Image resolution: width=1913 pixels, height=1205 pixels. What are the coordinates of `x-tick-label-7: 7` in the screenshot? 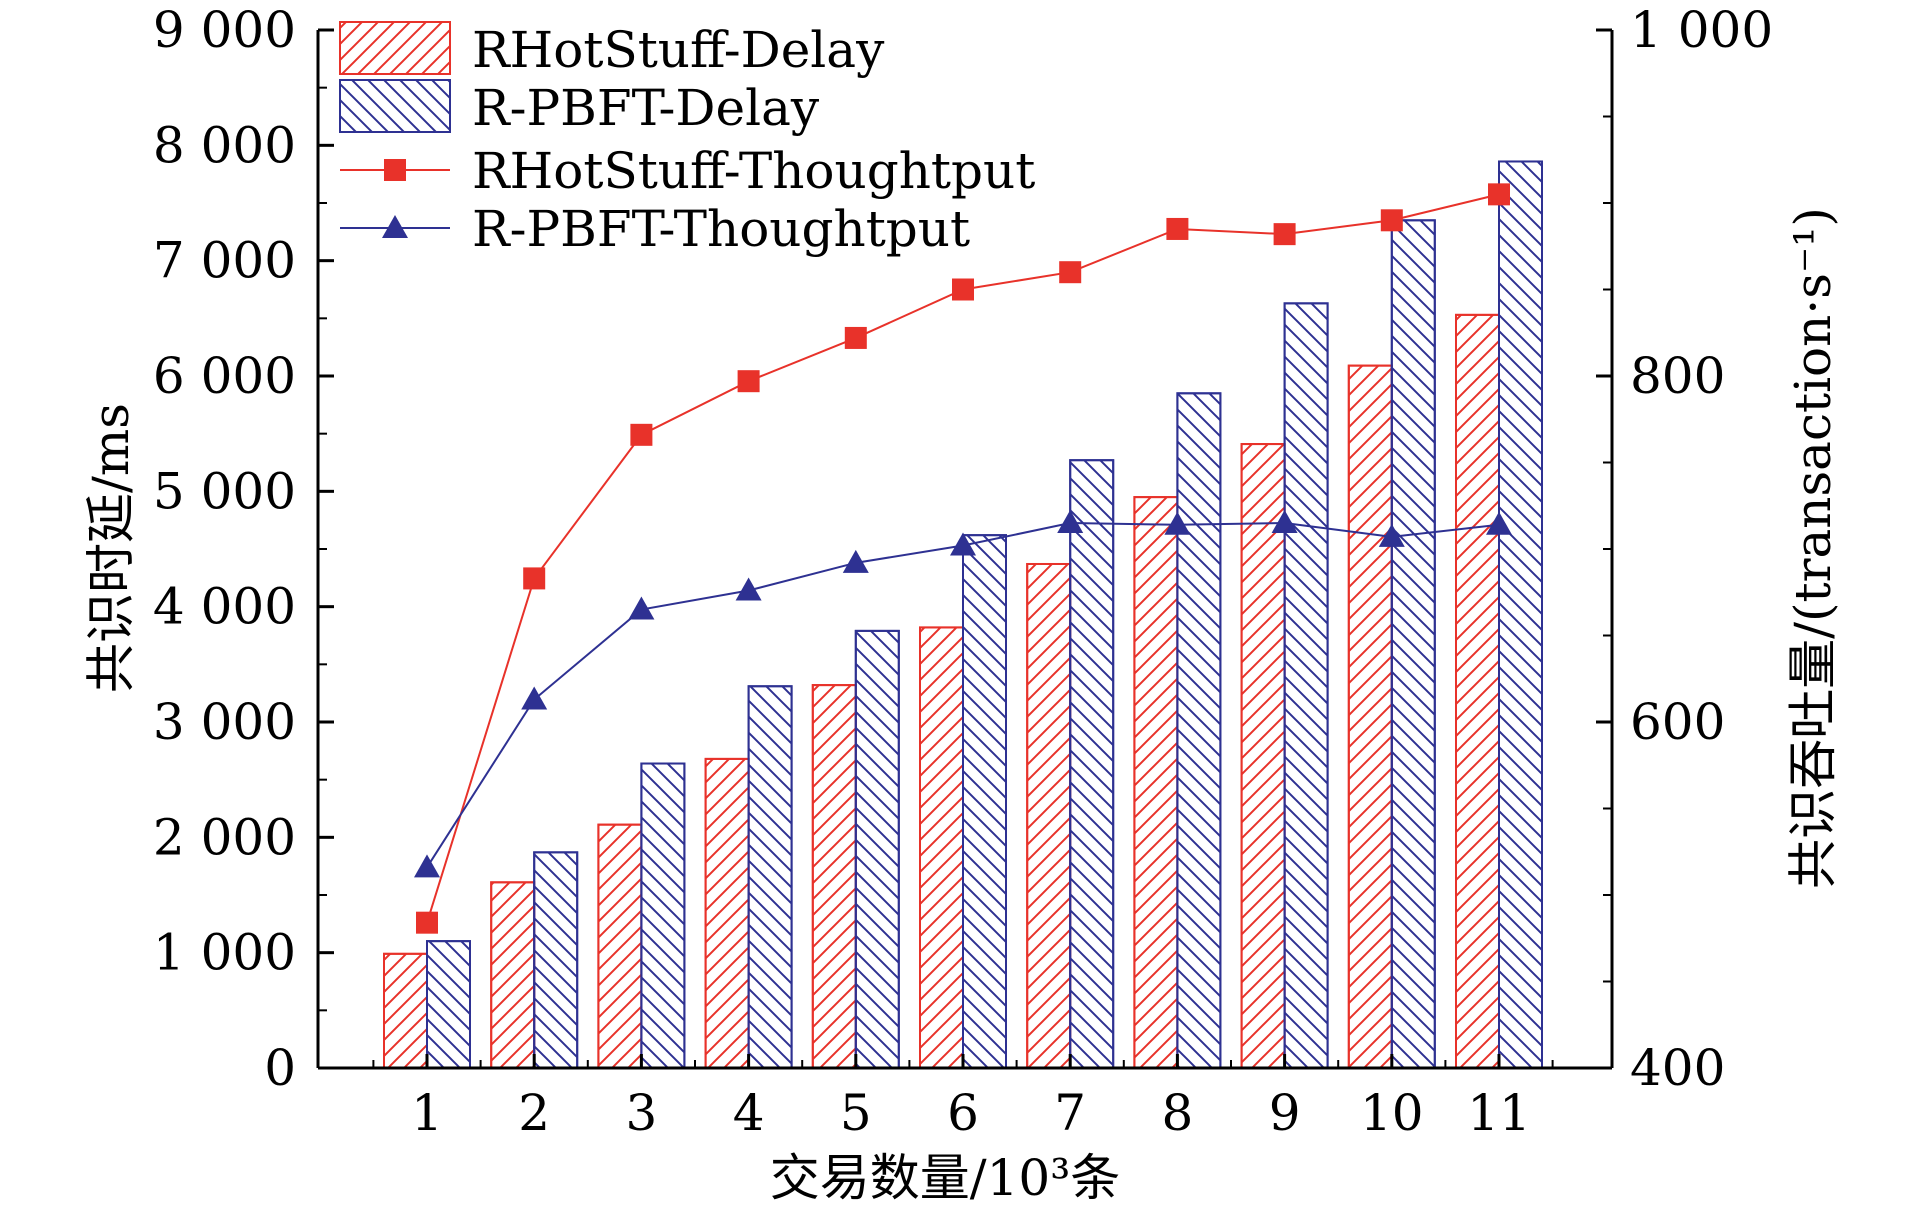 It's located at (1070, 1113).